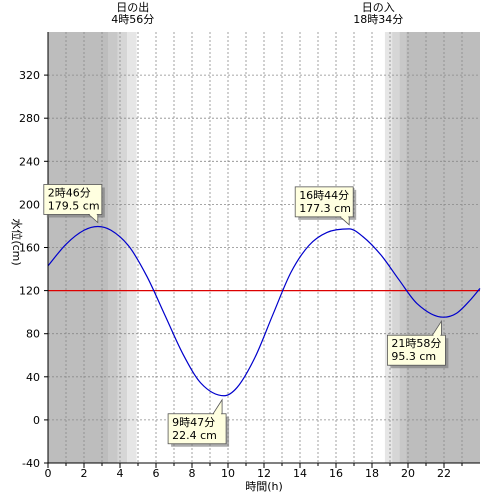 The image size is (496, 496). What do you see at coordinates (84, 473) in the screenshot?
I see `x-tick-label: 2` at bounding box center [84, 473].